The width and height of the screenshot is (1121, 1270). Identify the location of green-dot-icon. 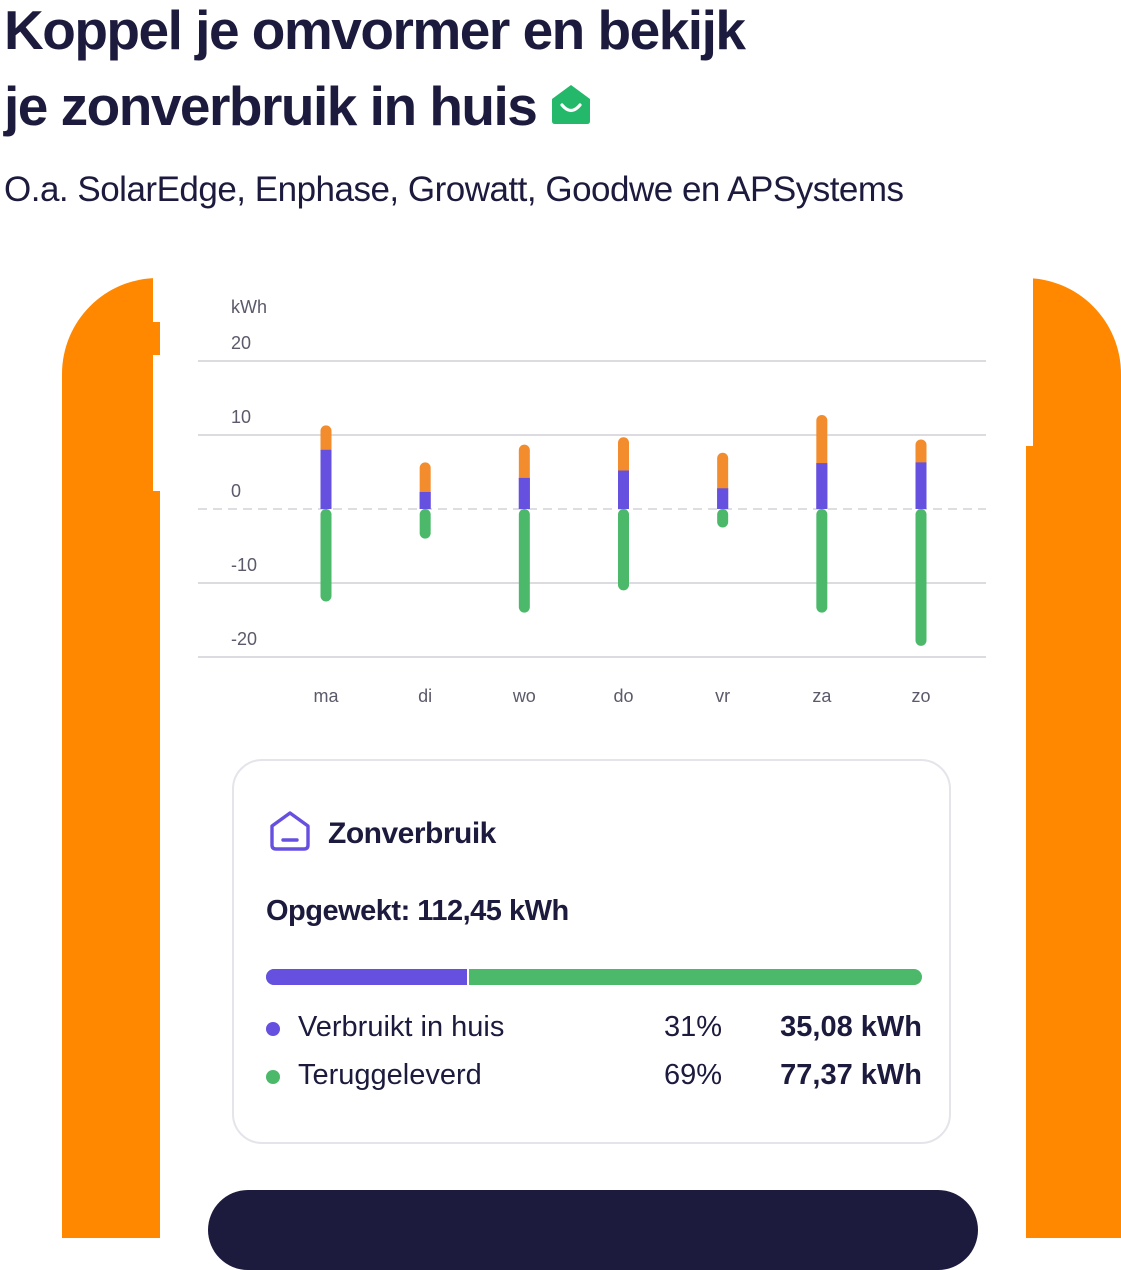
(273, 1077).